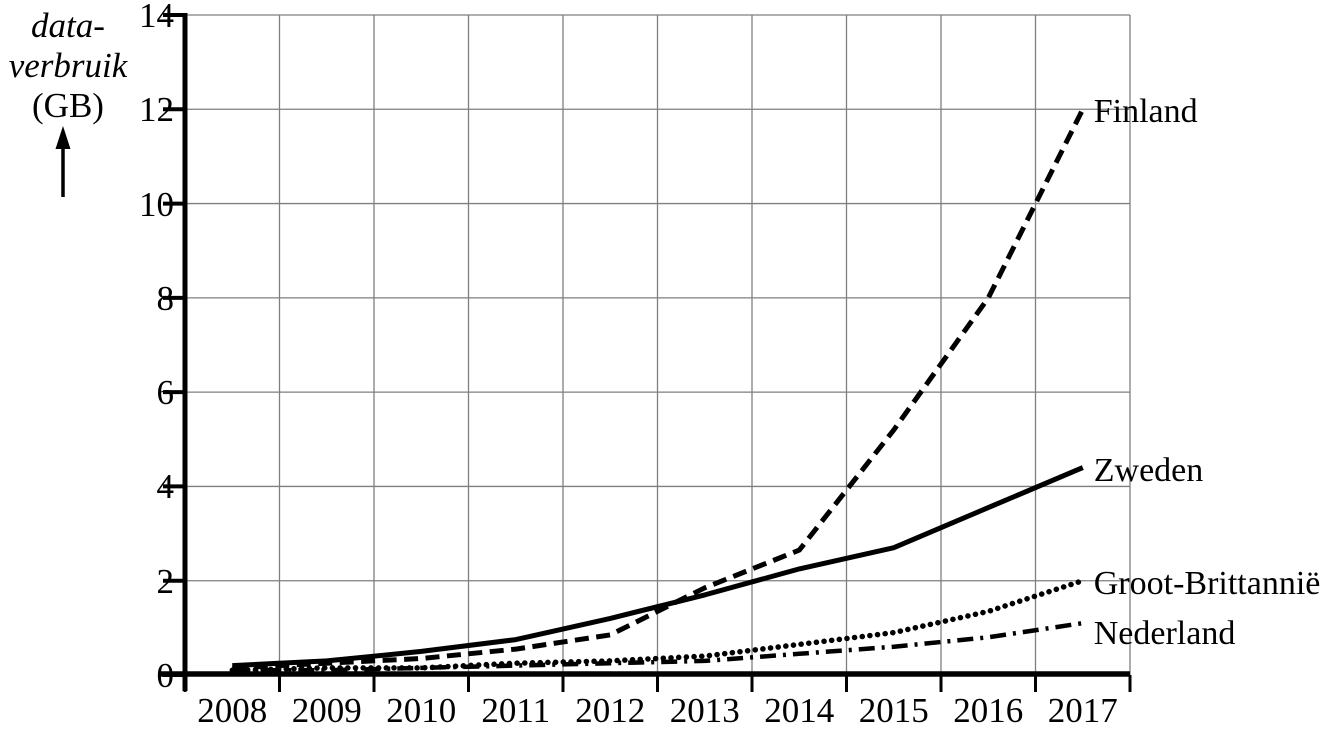 This screenshot has height=732, width=1342. I want to click on x-tick-label: 2012, so click(610, 710).